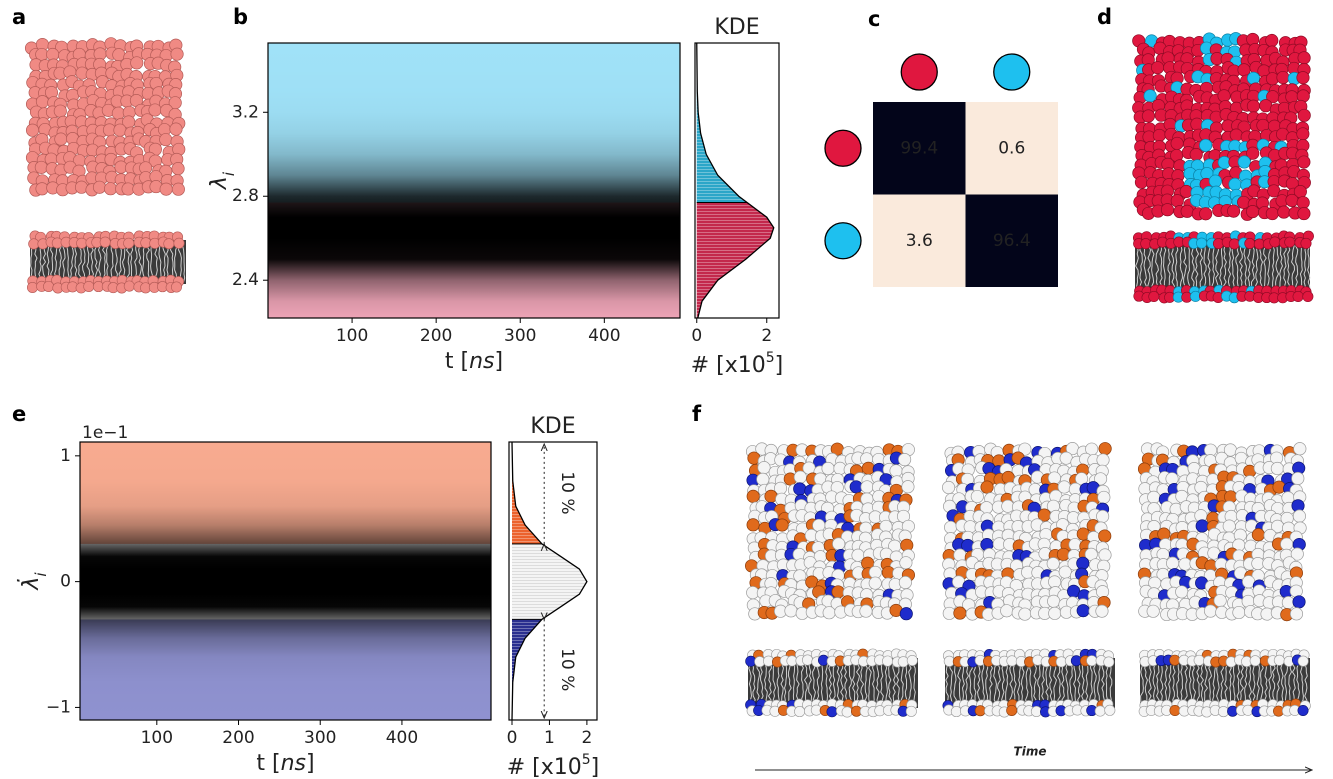  Describe the element at coordinates (474, 361) in the screenshot. I see `x-axis-label: t [ns]` at that location.